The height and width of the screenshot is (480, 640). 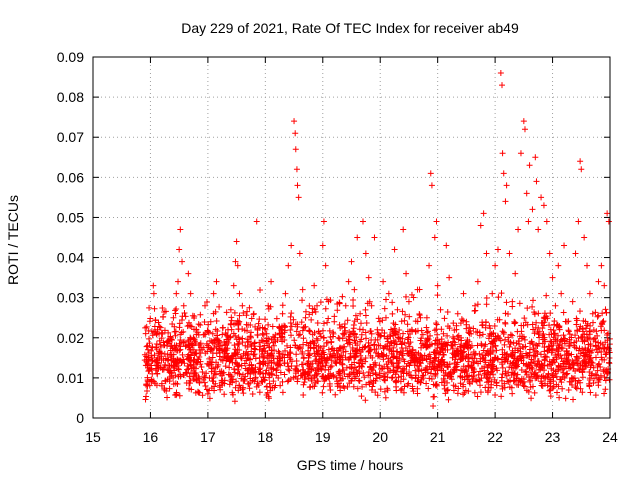 What do you see at coordinates (266, 437) in the screenshot?
I see `x-tick-label: 18` at bounding box center [266, 437].